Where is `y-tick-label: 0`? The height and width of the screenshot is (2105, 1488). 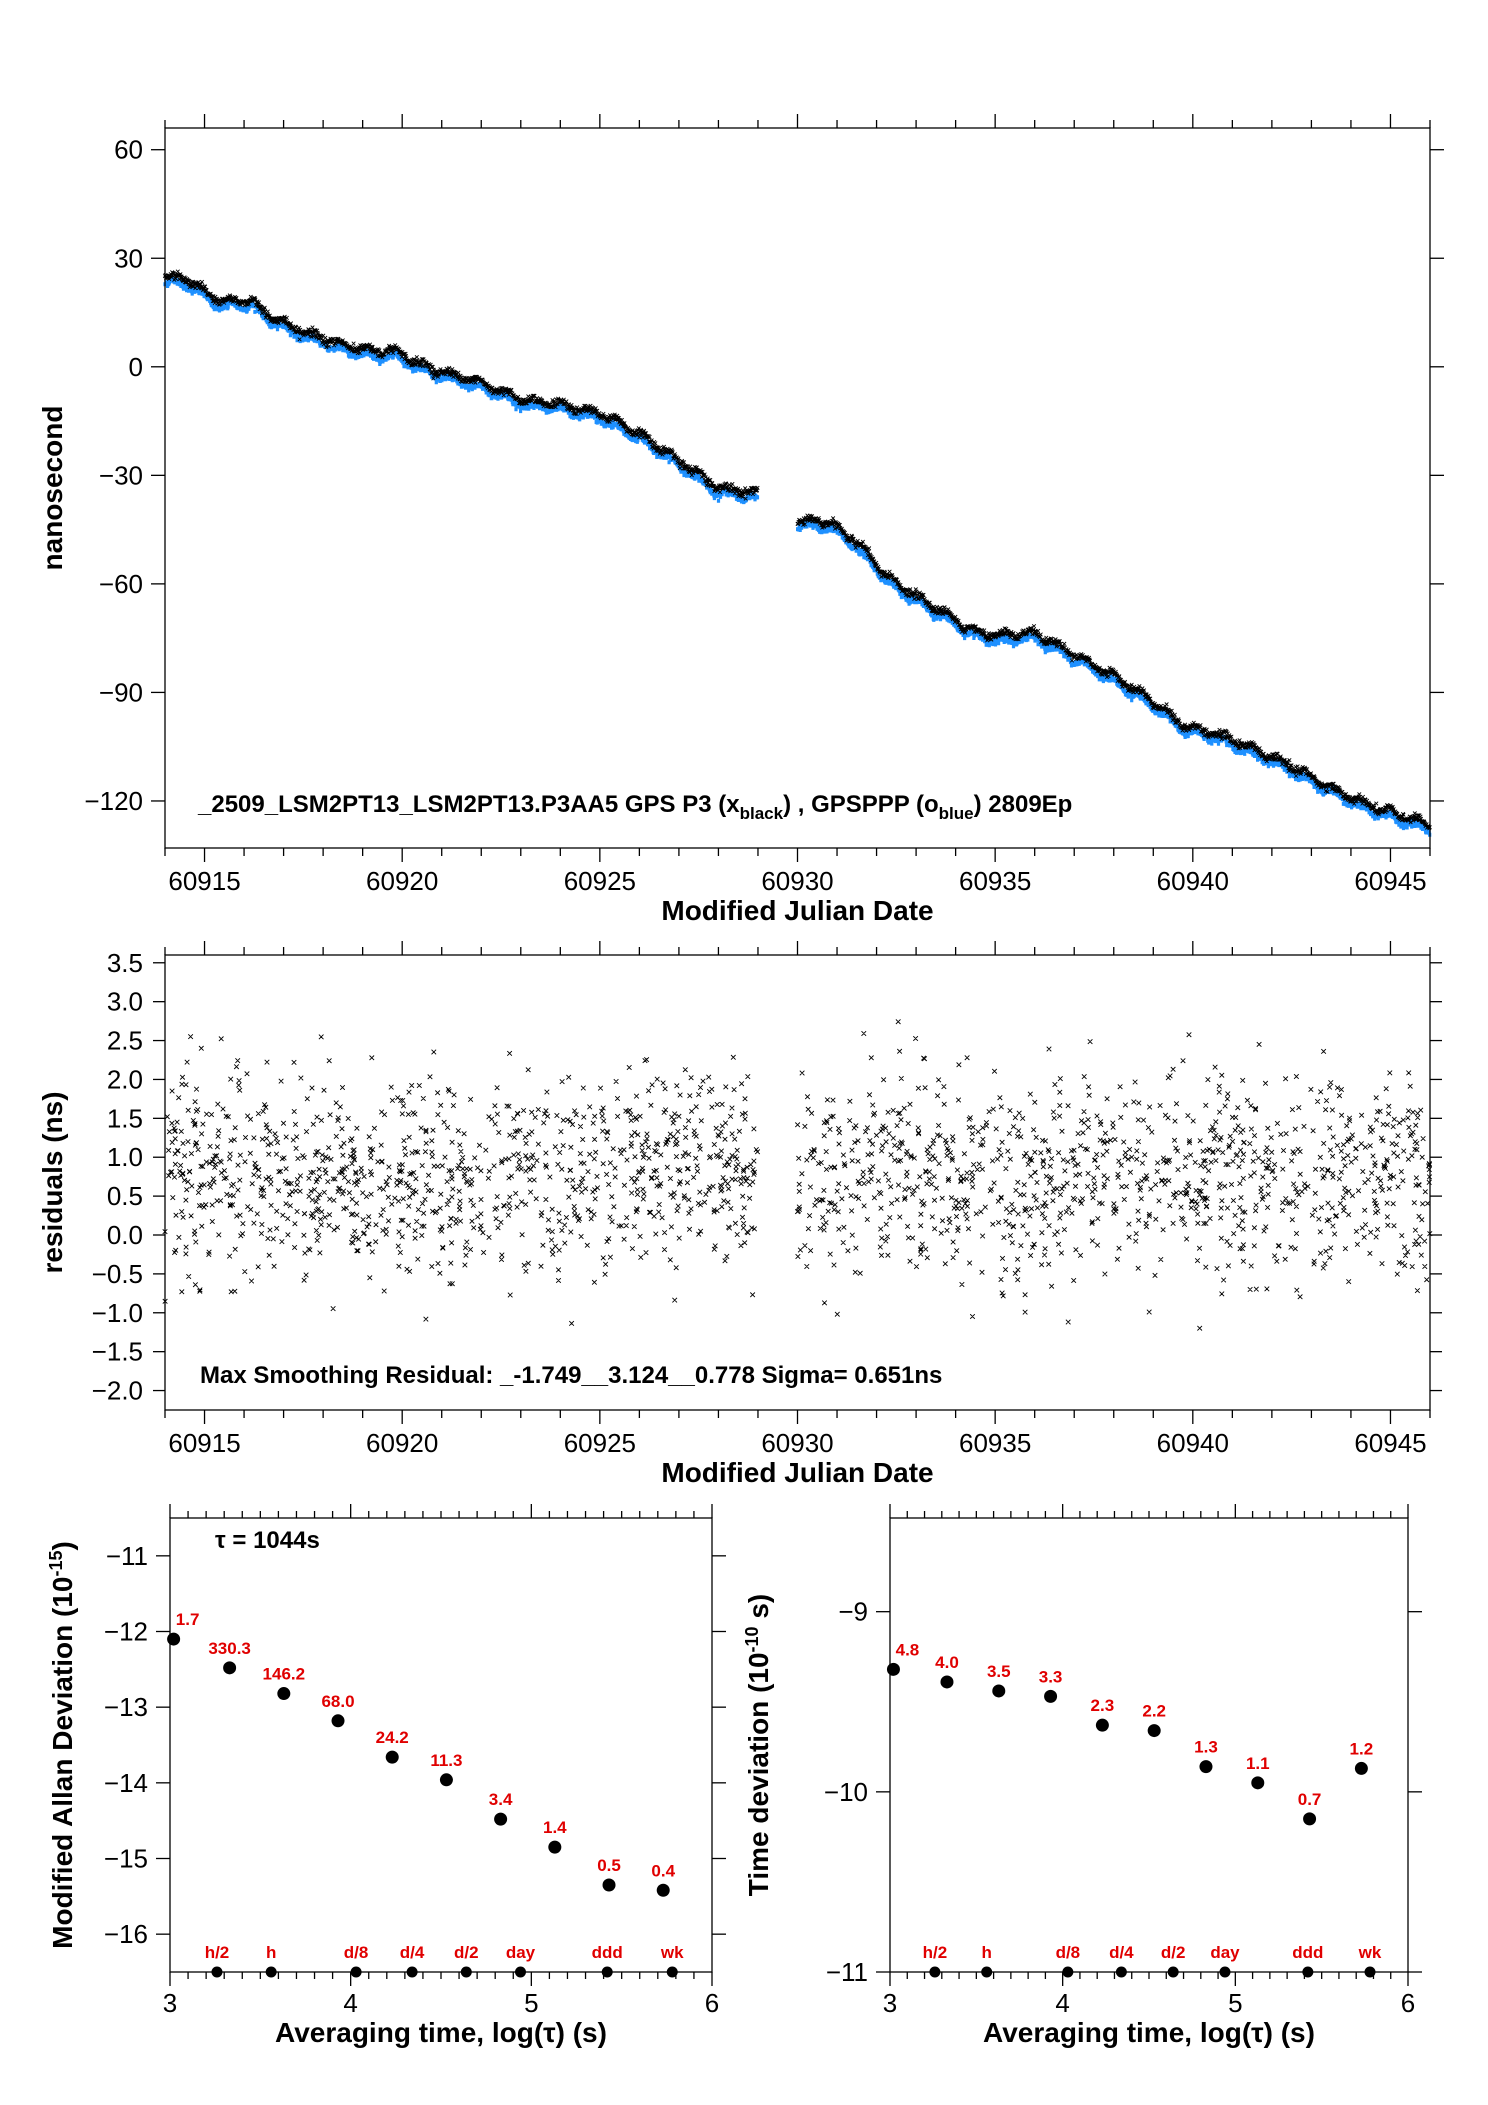 y-tick-label: 0 is located at coordinates (136, 367).